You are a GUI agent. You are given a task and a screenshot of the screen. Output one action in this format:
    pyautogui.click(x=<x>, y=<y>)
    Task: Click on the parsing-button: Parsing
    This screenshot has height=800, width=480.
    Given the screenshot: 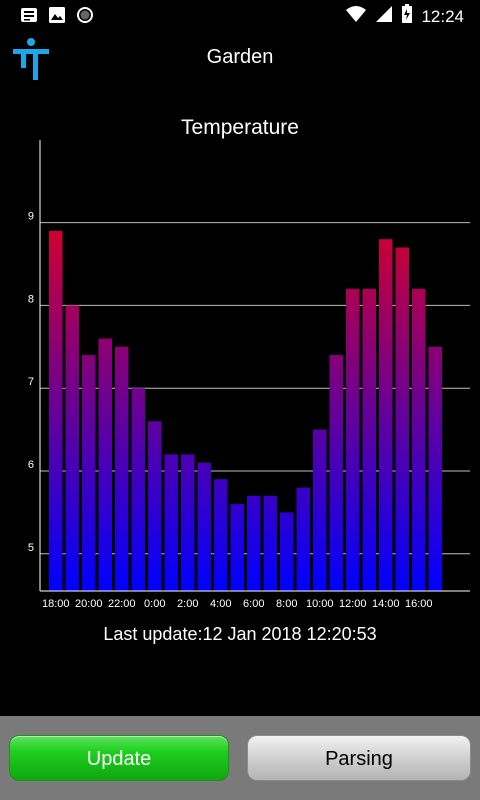 What is the action you would take?
    pyautogui.click(x=359, y=758)
    